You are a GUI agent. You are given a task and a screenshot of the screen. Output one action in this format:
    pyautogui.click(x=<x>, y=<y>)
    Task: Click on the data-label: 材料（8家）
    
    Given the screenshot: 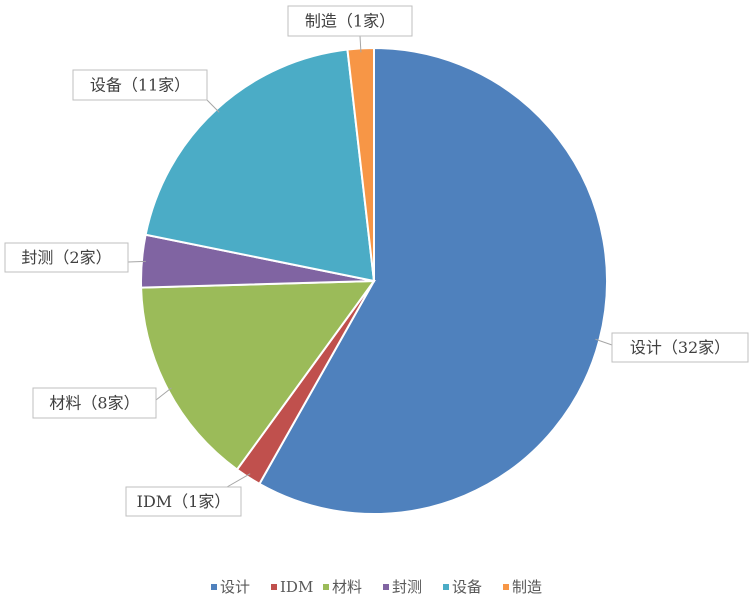 What is the action you would take?
    pyautogui.click(x=94, y=403)
    